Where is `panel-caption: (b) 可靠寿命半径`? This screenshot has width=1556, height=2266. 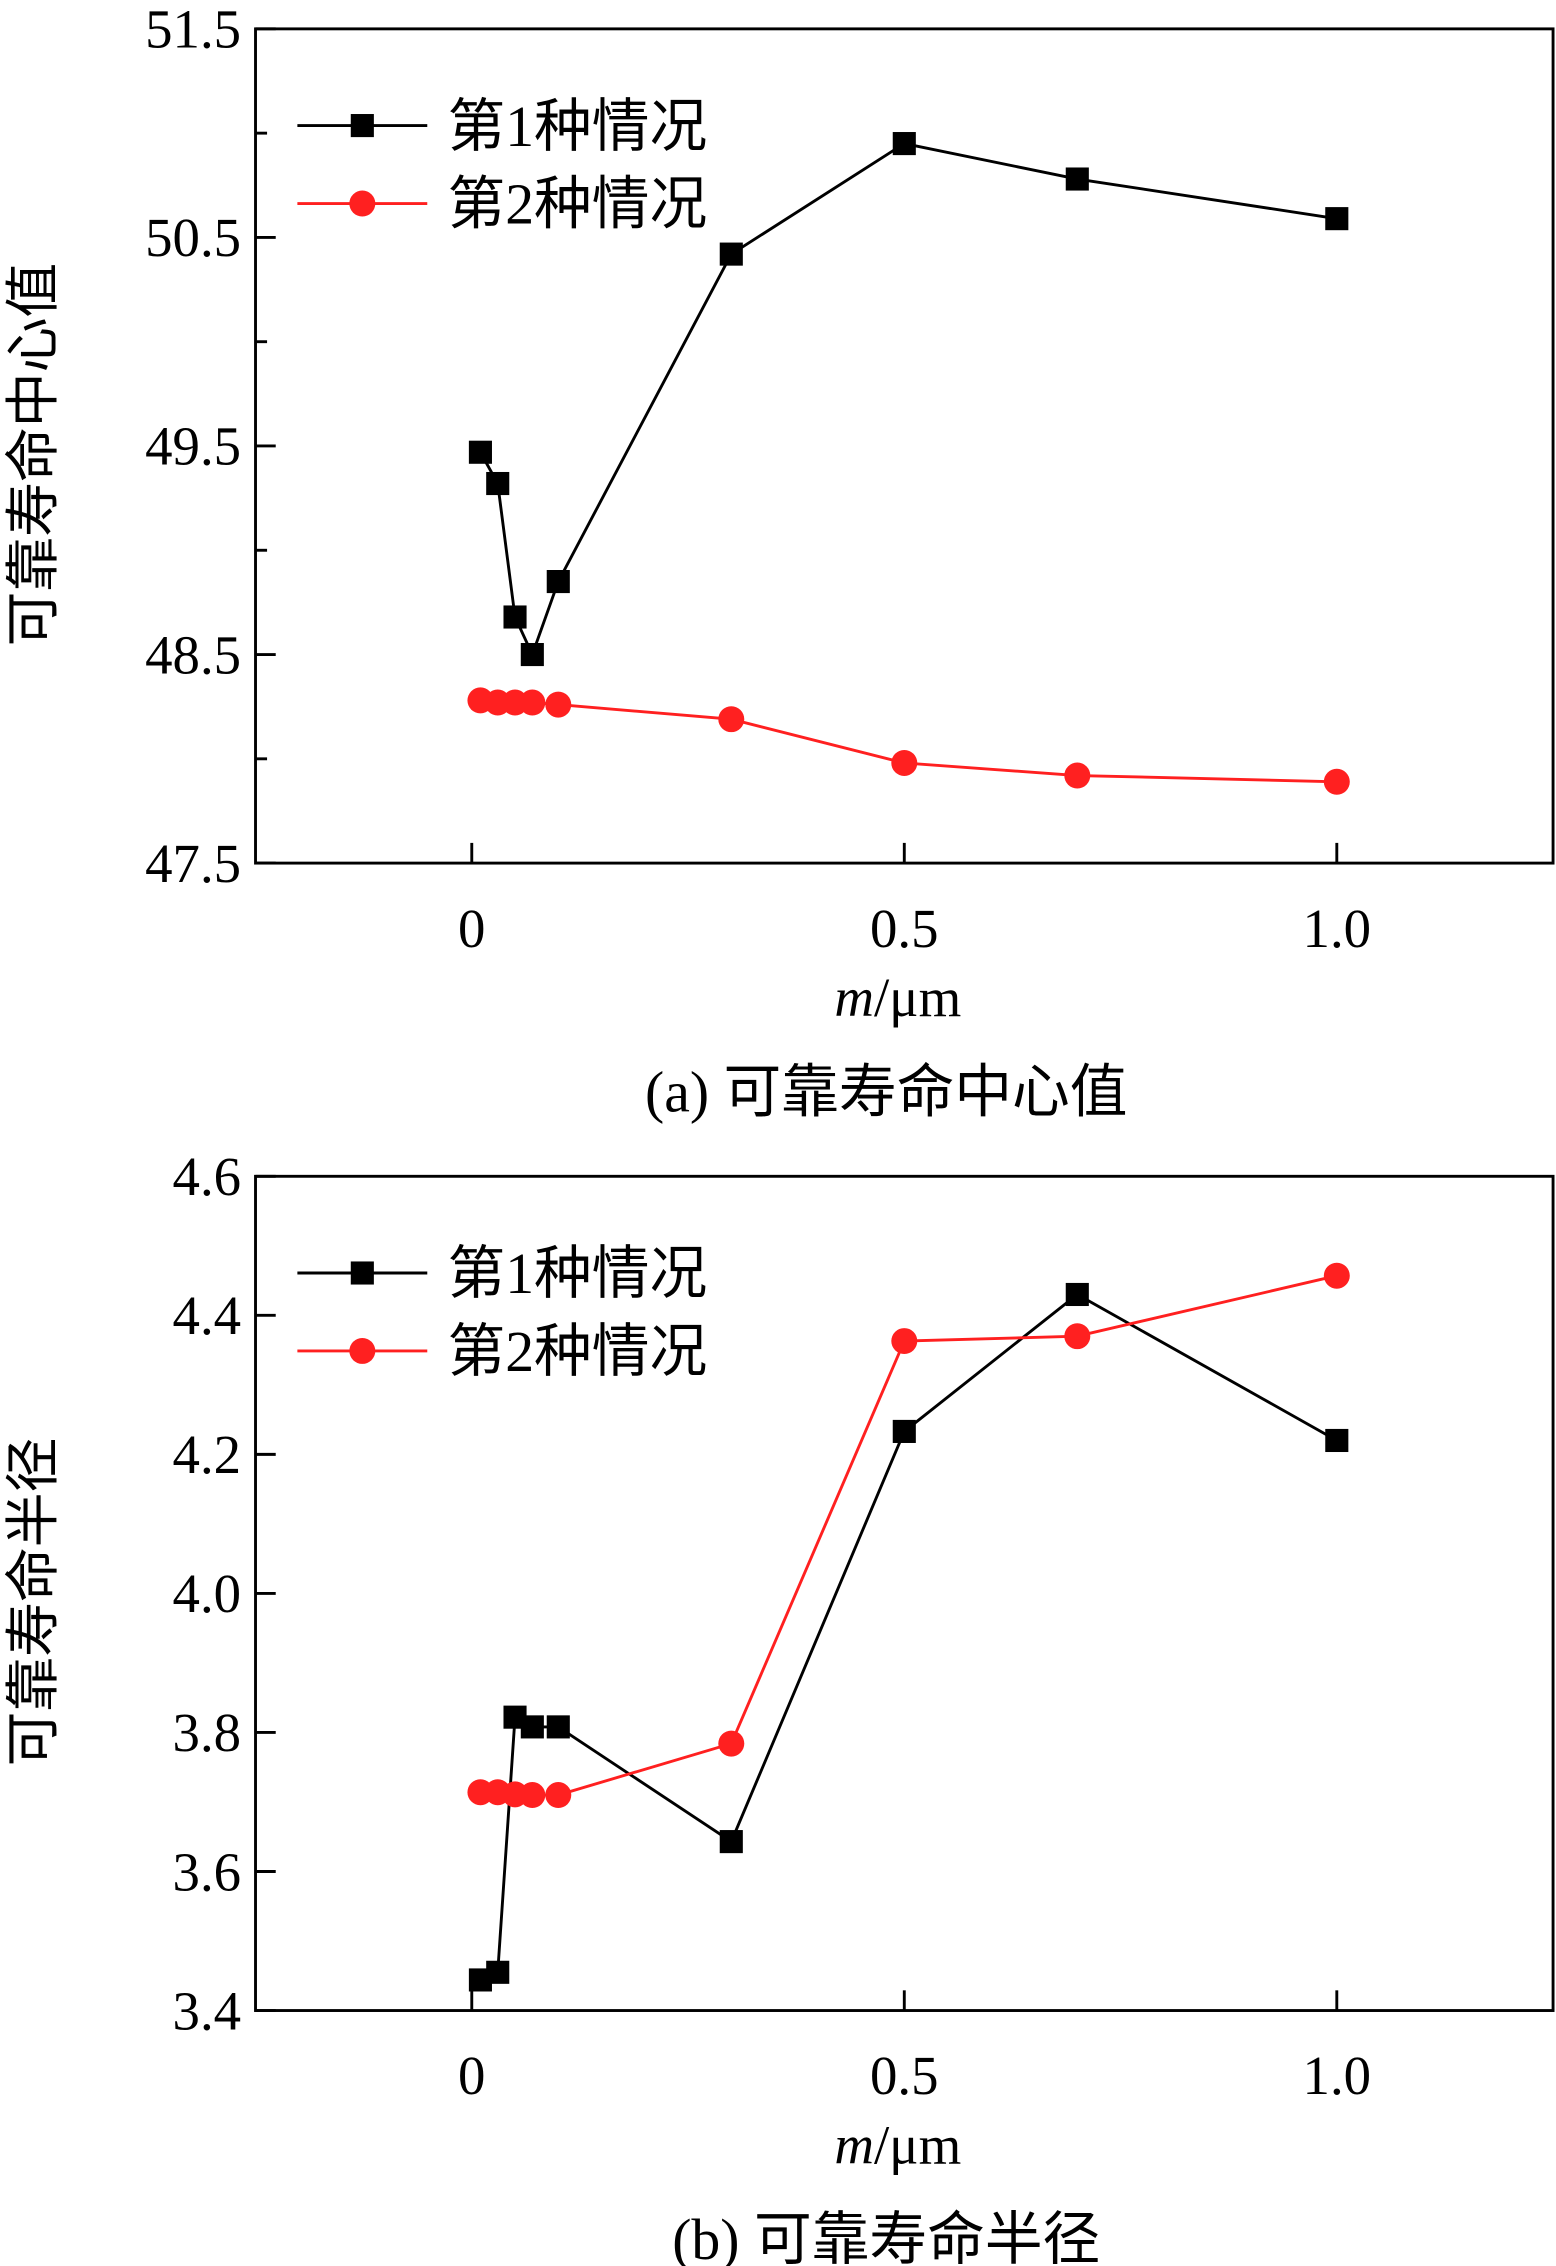 panel-caption: (b) 可靠寿命半径 is located at coordinates (886, 2237).